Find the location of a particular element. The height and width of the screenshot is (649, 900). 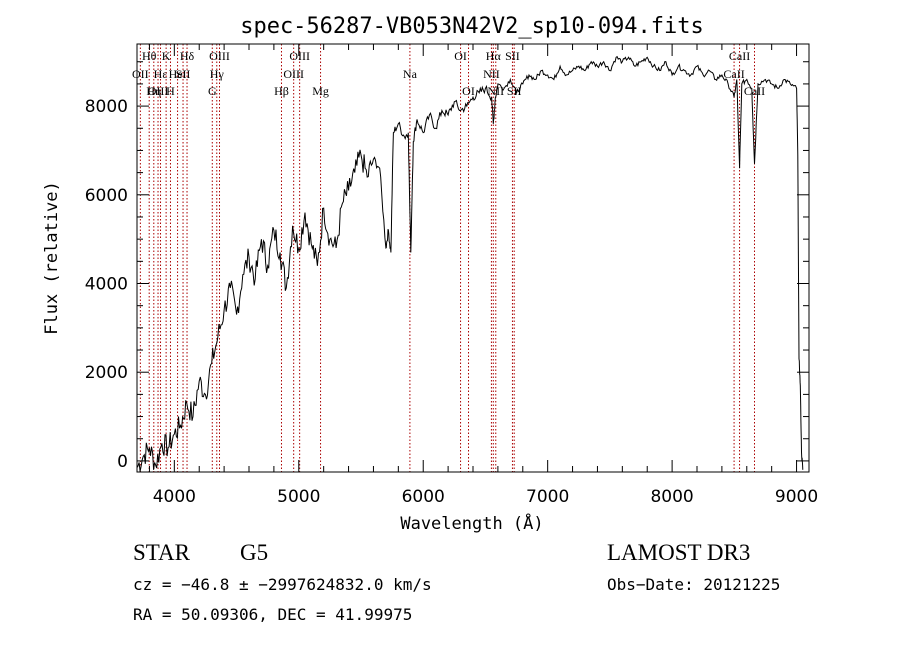

line-label-26: CaII is located at coordinates (733, 74).